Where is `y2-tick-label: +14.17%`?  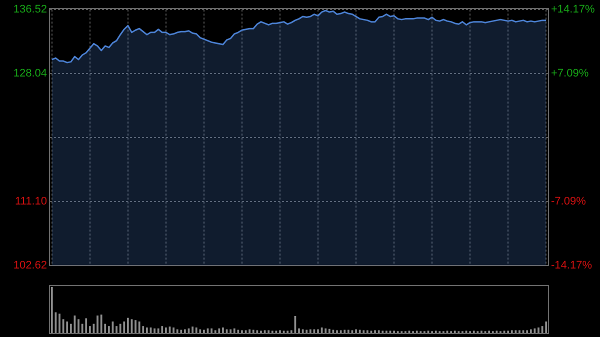 y2-tick-label: +14.17% is located at coordinates (573, 10).